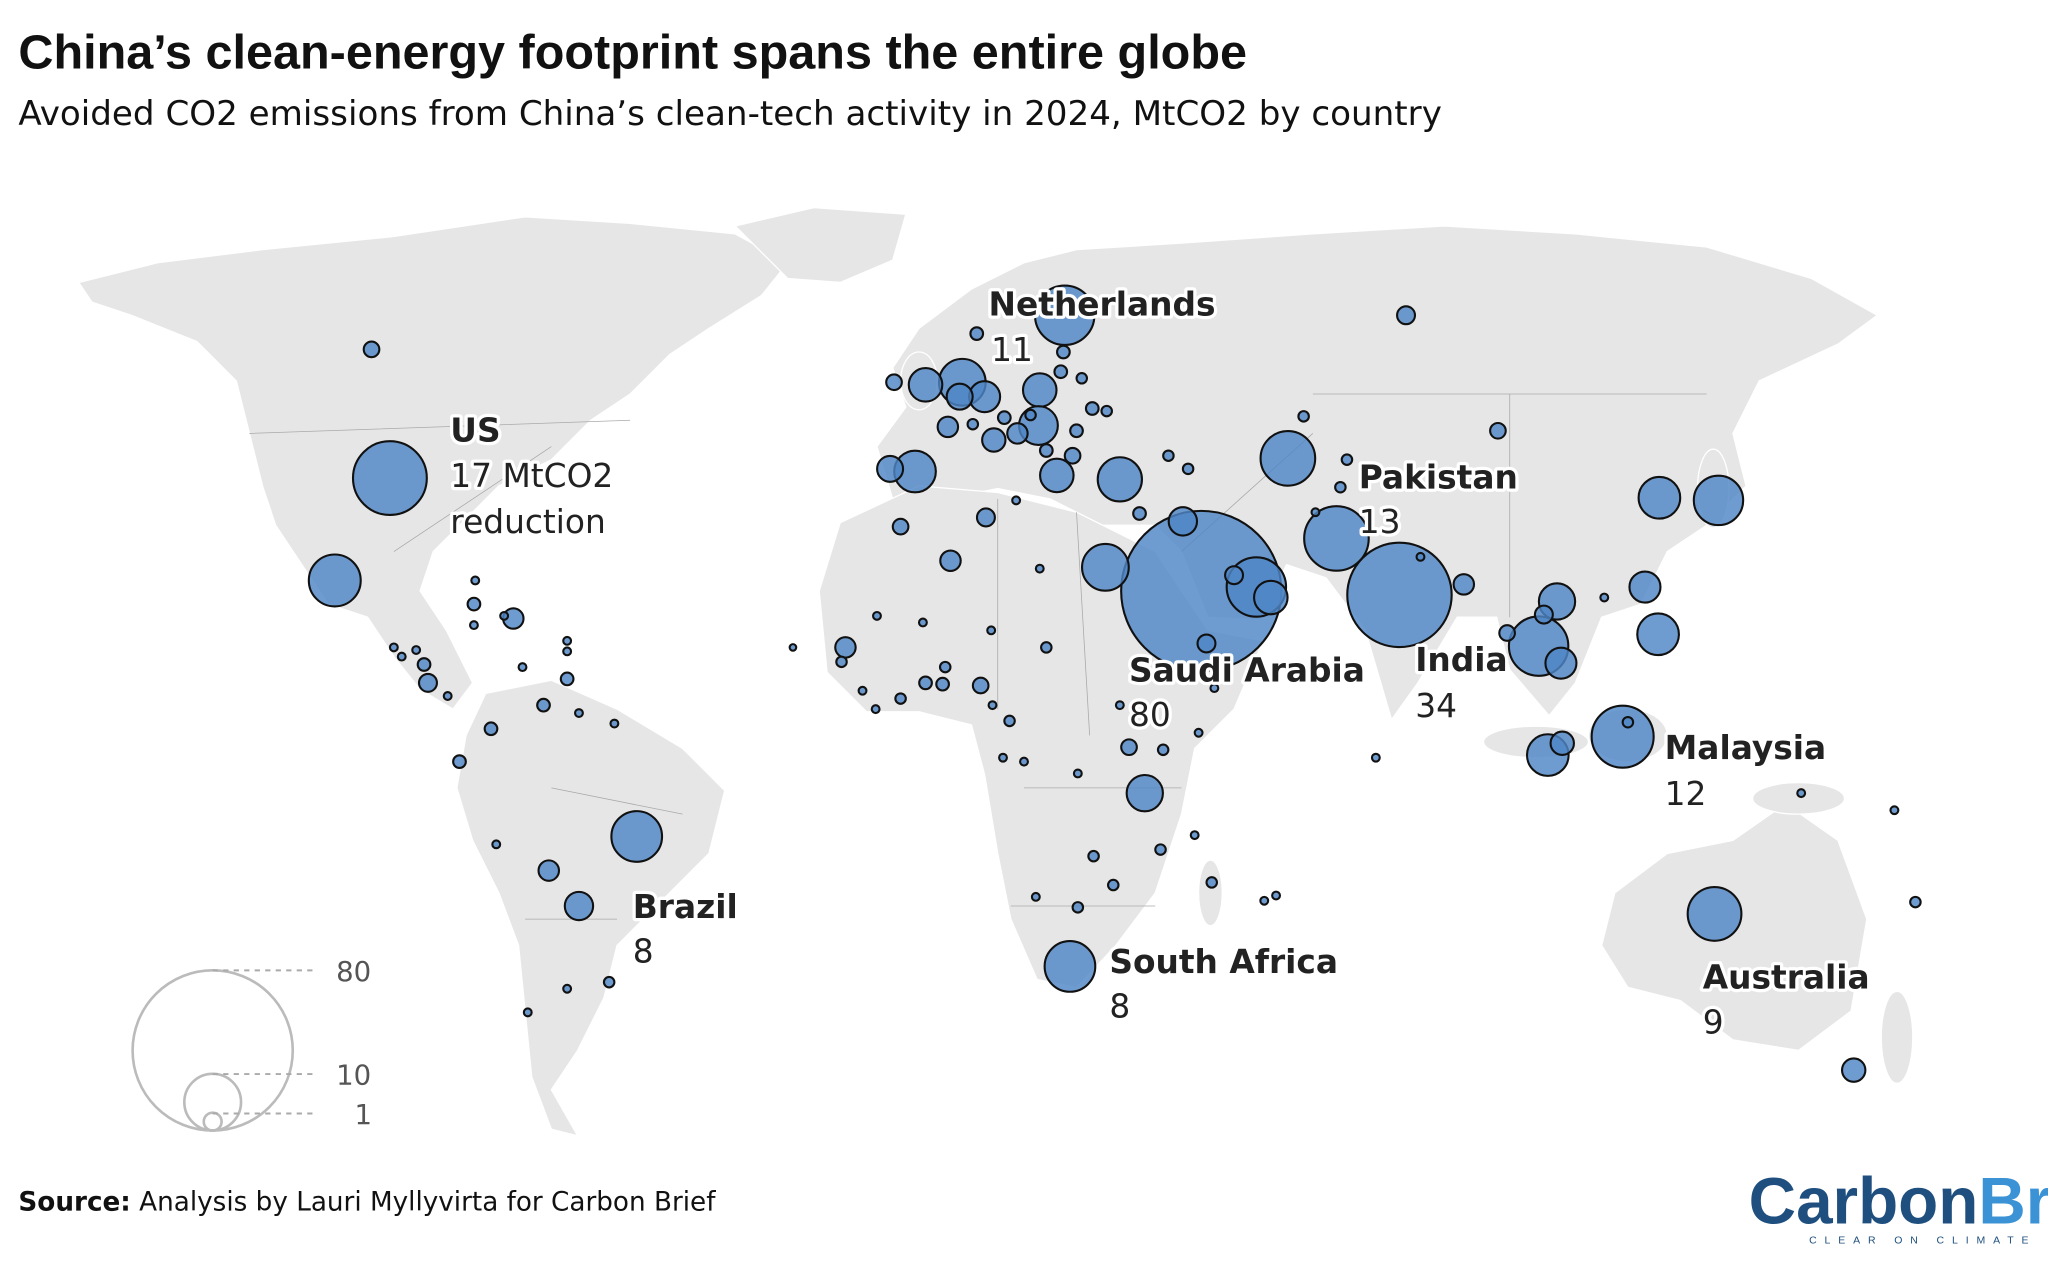  I want to click on label-australia: Australia, so click(1786, 978).